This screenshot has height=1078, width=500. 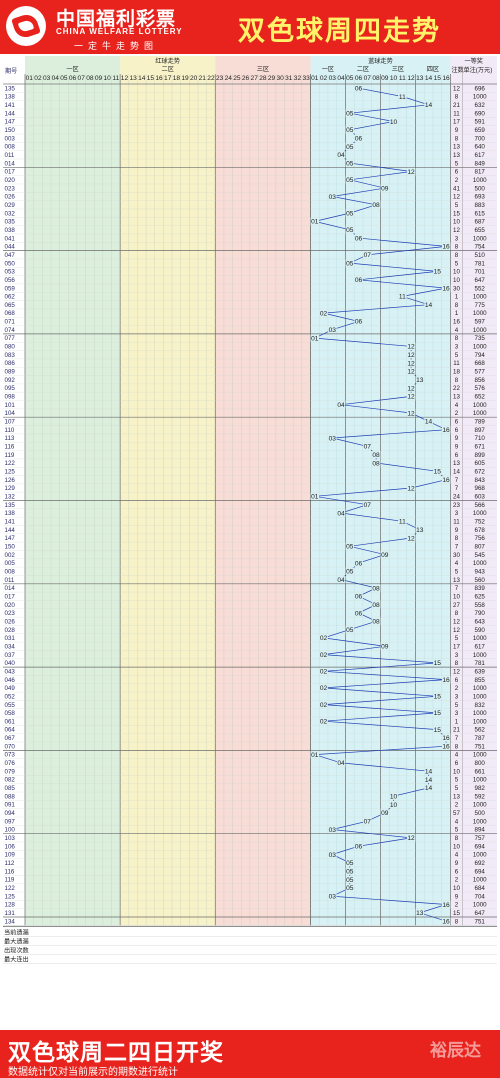 I want to click on period-number: 044, so click(x=10, y=247).